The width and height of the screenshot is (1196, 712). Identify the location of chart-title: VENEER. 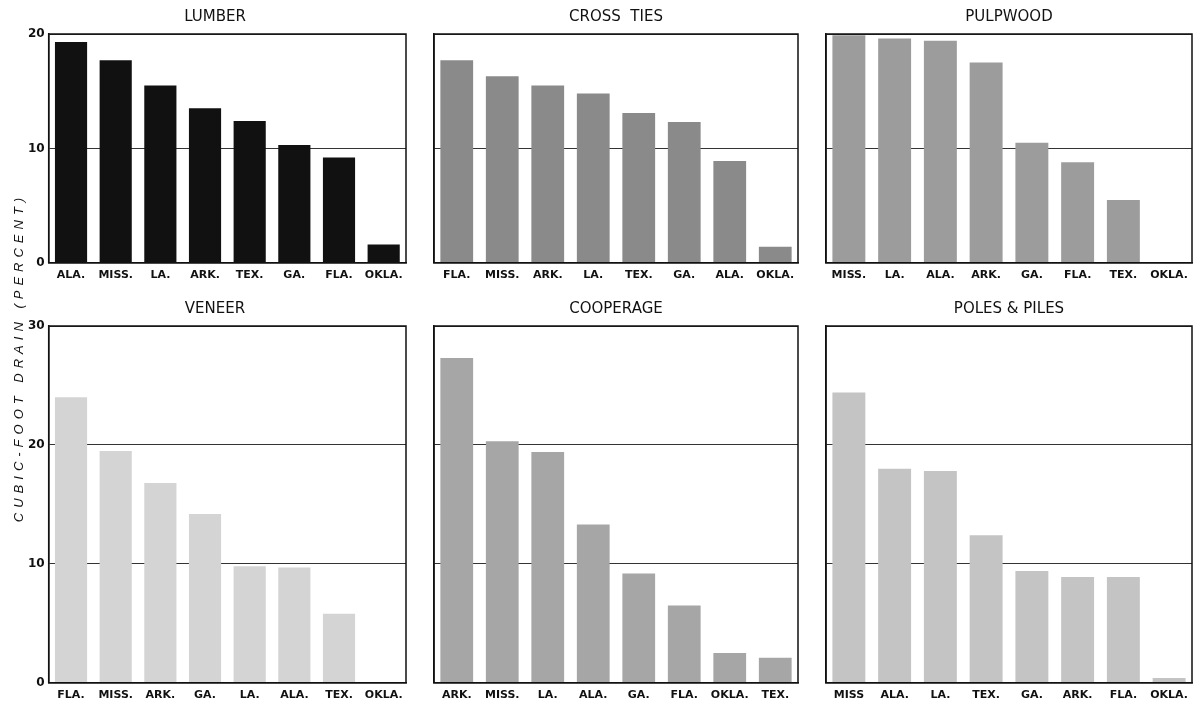
(215, 307).